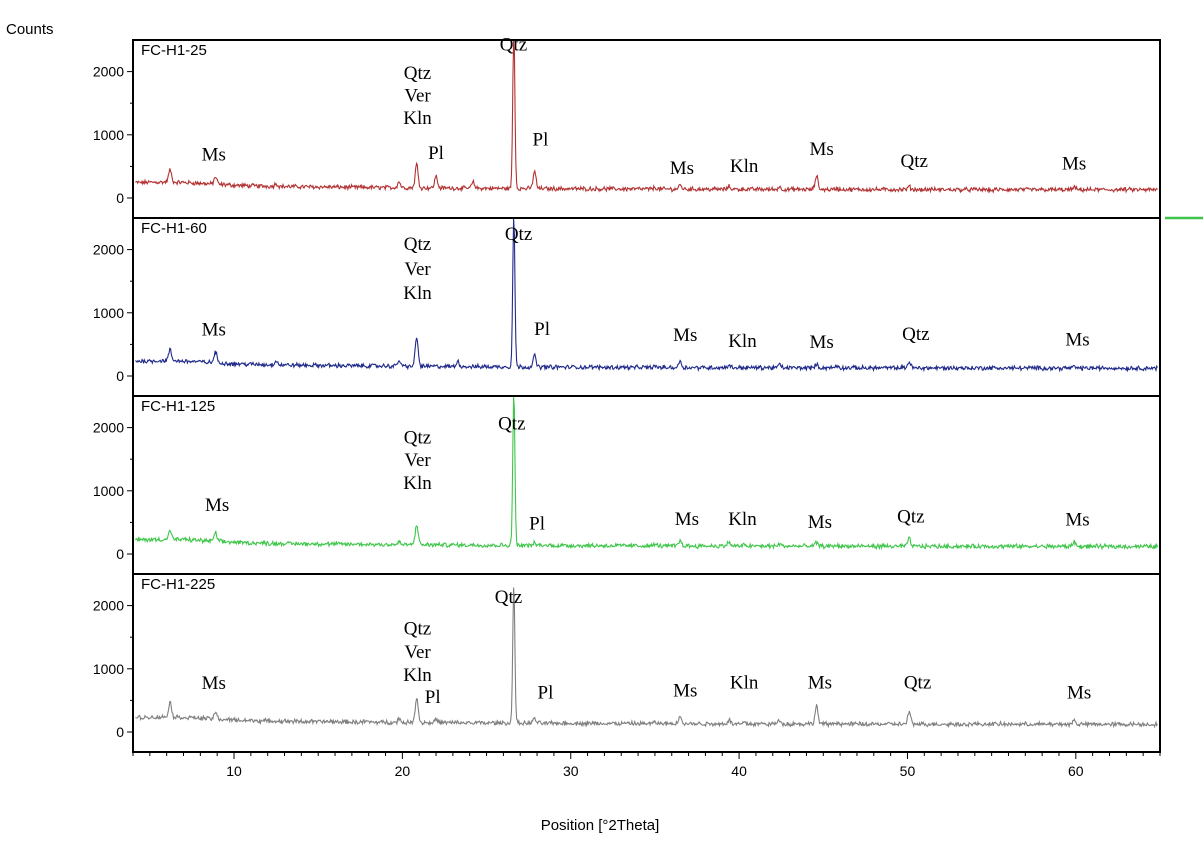  I want to click on panel-label: FC-H1-125, so click(178, 406).